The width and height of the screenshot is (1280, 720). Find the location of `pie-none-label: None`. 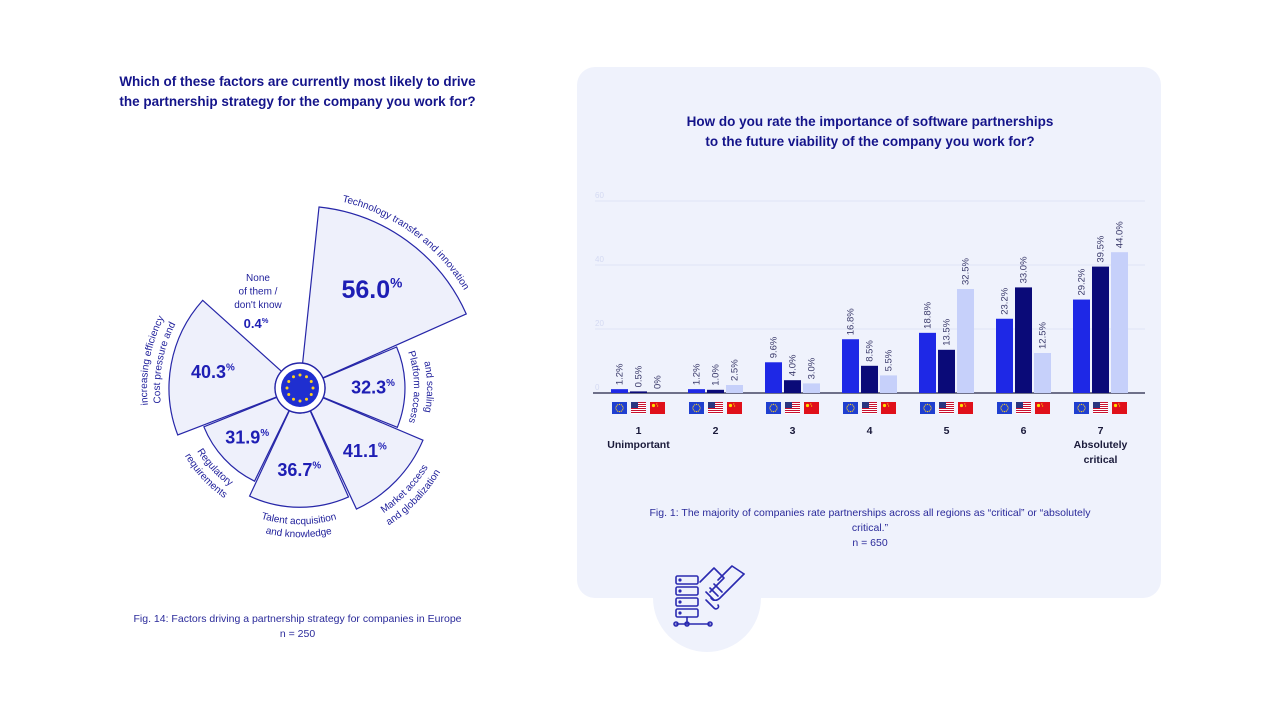

pie-none-label: None is located at coordinates (258, 278).